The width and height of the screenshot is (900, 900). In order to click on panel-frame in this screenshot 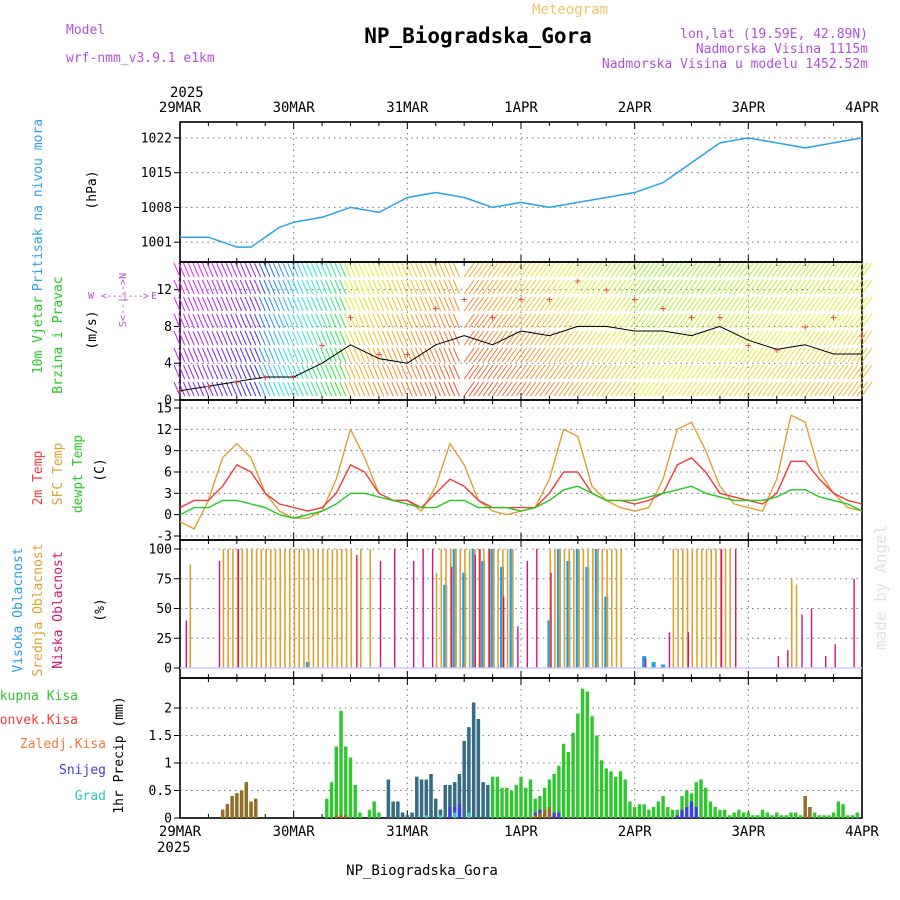, I will do `click(521, 470)`.